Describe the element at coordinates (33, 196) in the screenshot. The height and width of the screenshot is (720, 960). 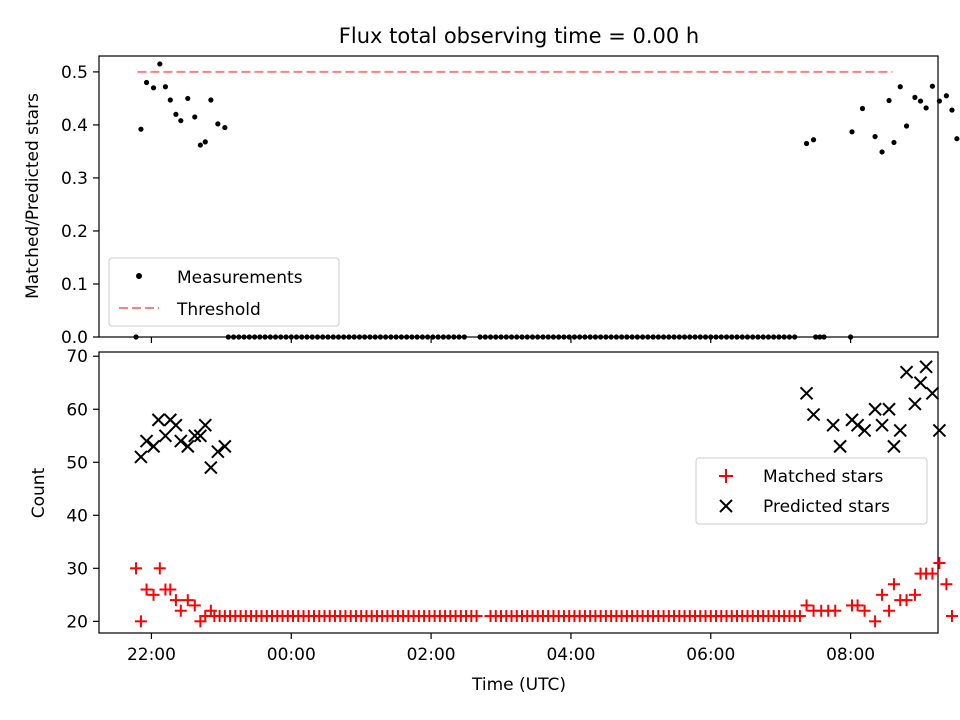
I see `top-y-axis-label: Matched/Predicted stars` at that location.